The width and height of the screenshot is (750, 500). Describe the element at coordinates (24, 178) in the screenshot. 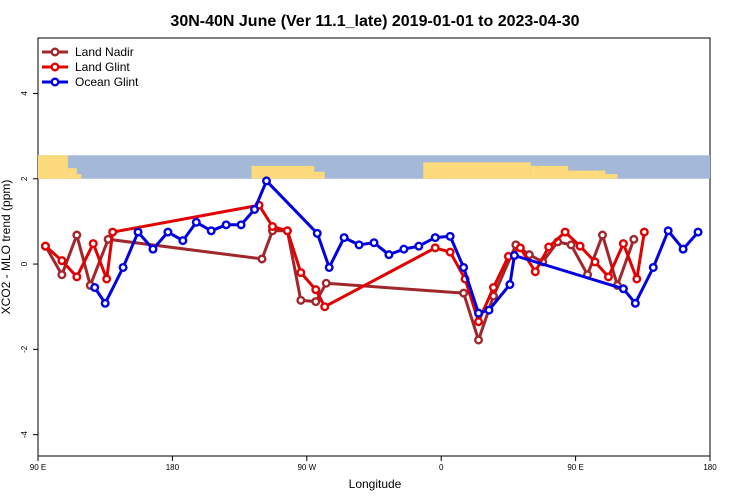

I see `y-tick-label: 2` at that location.